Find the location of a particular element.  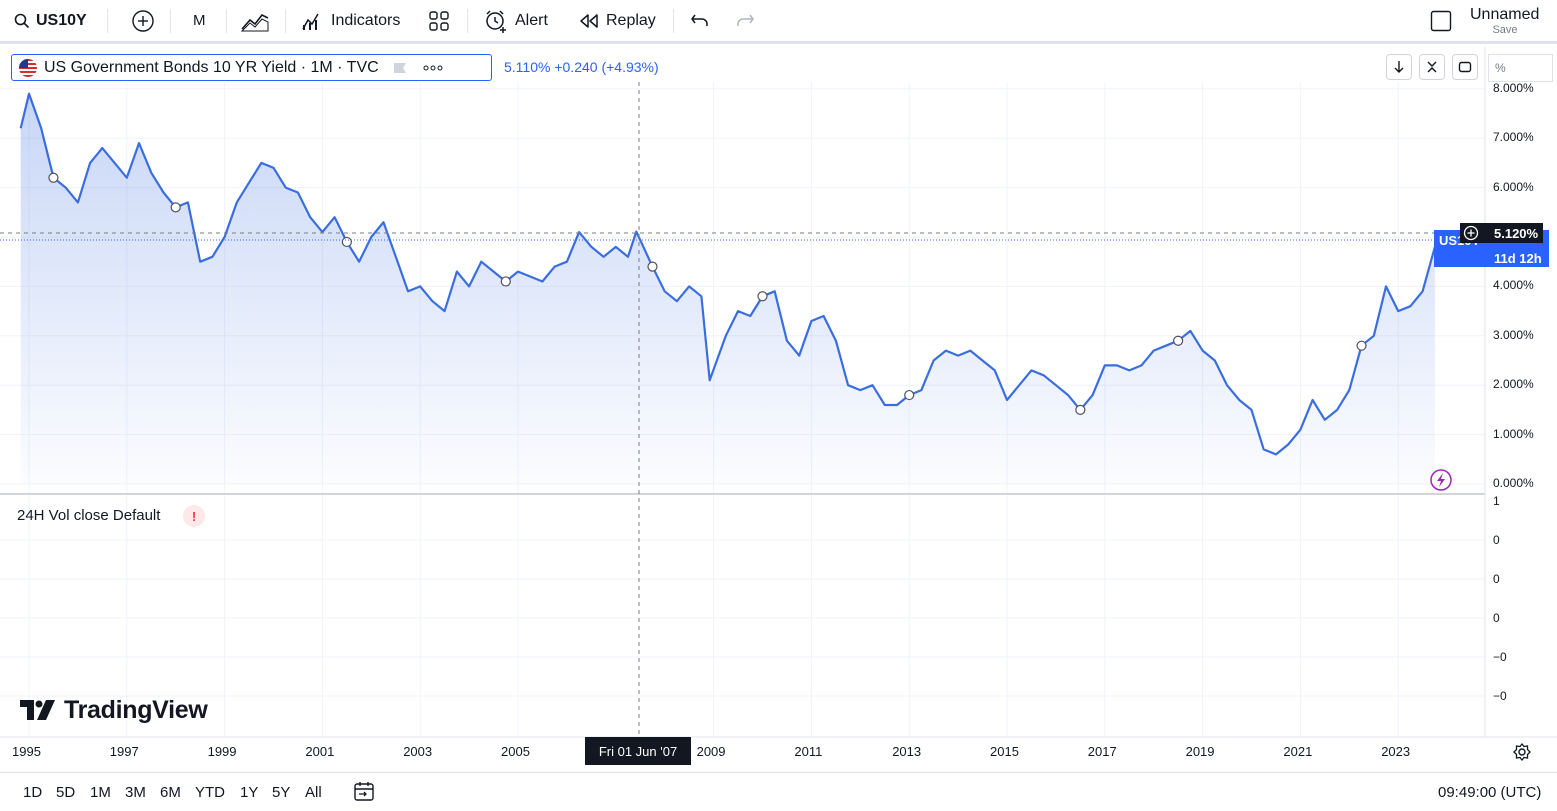

volume-legend: 24H Vol close Default is located at coordinates (89, 515).